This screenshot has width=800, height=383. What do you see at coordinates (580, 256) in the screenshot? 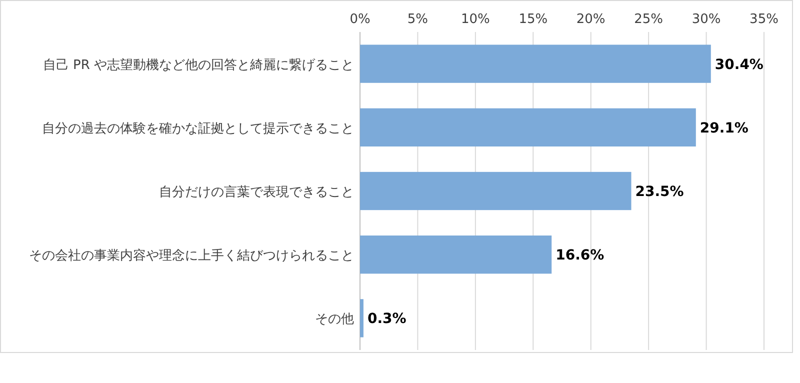
I see `data-label: 16.6%` at bounding box center [580, 256].